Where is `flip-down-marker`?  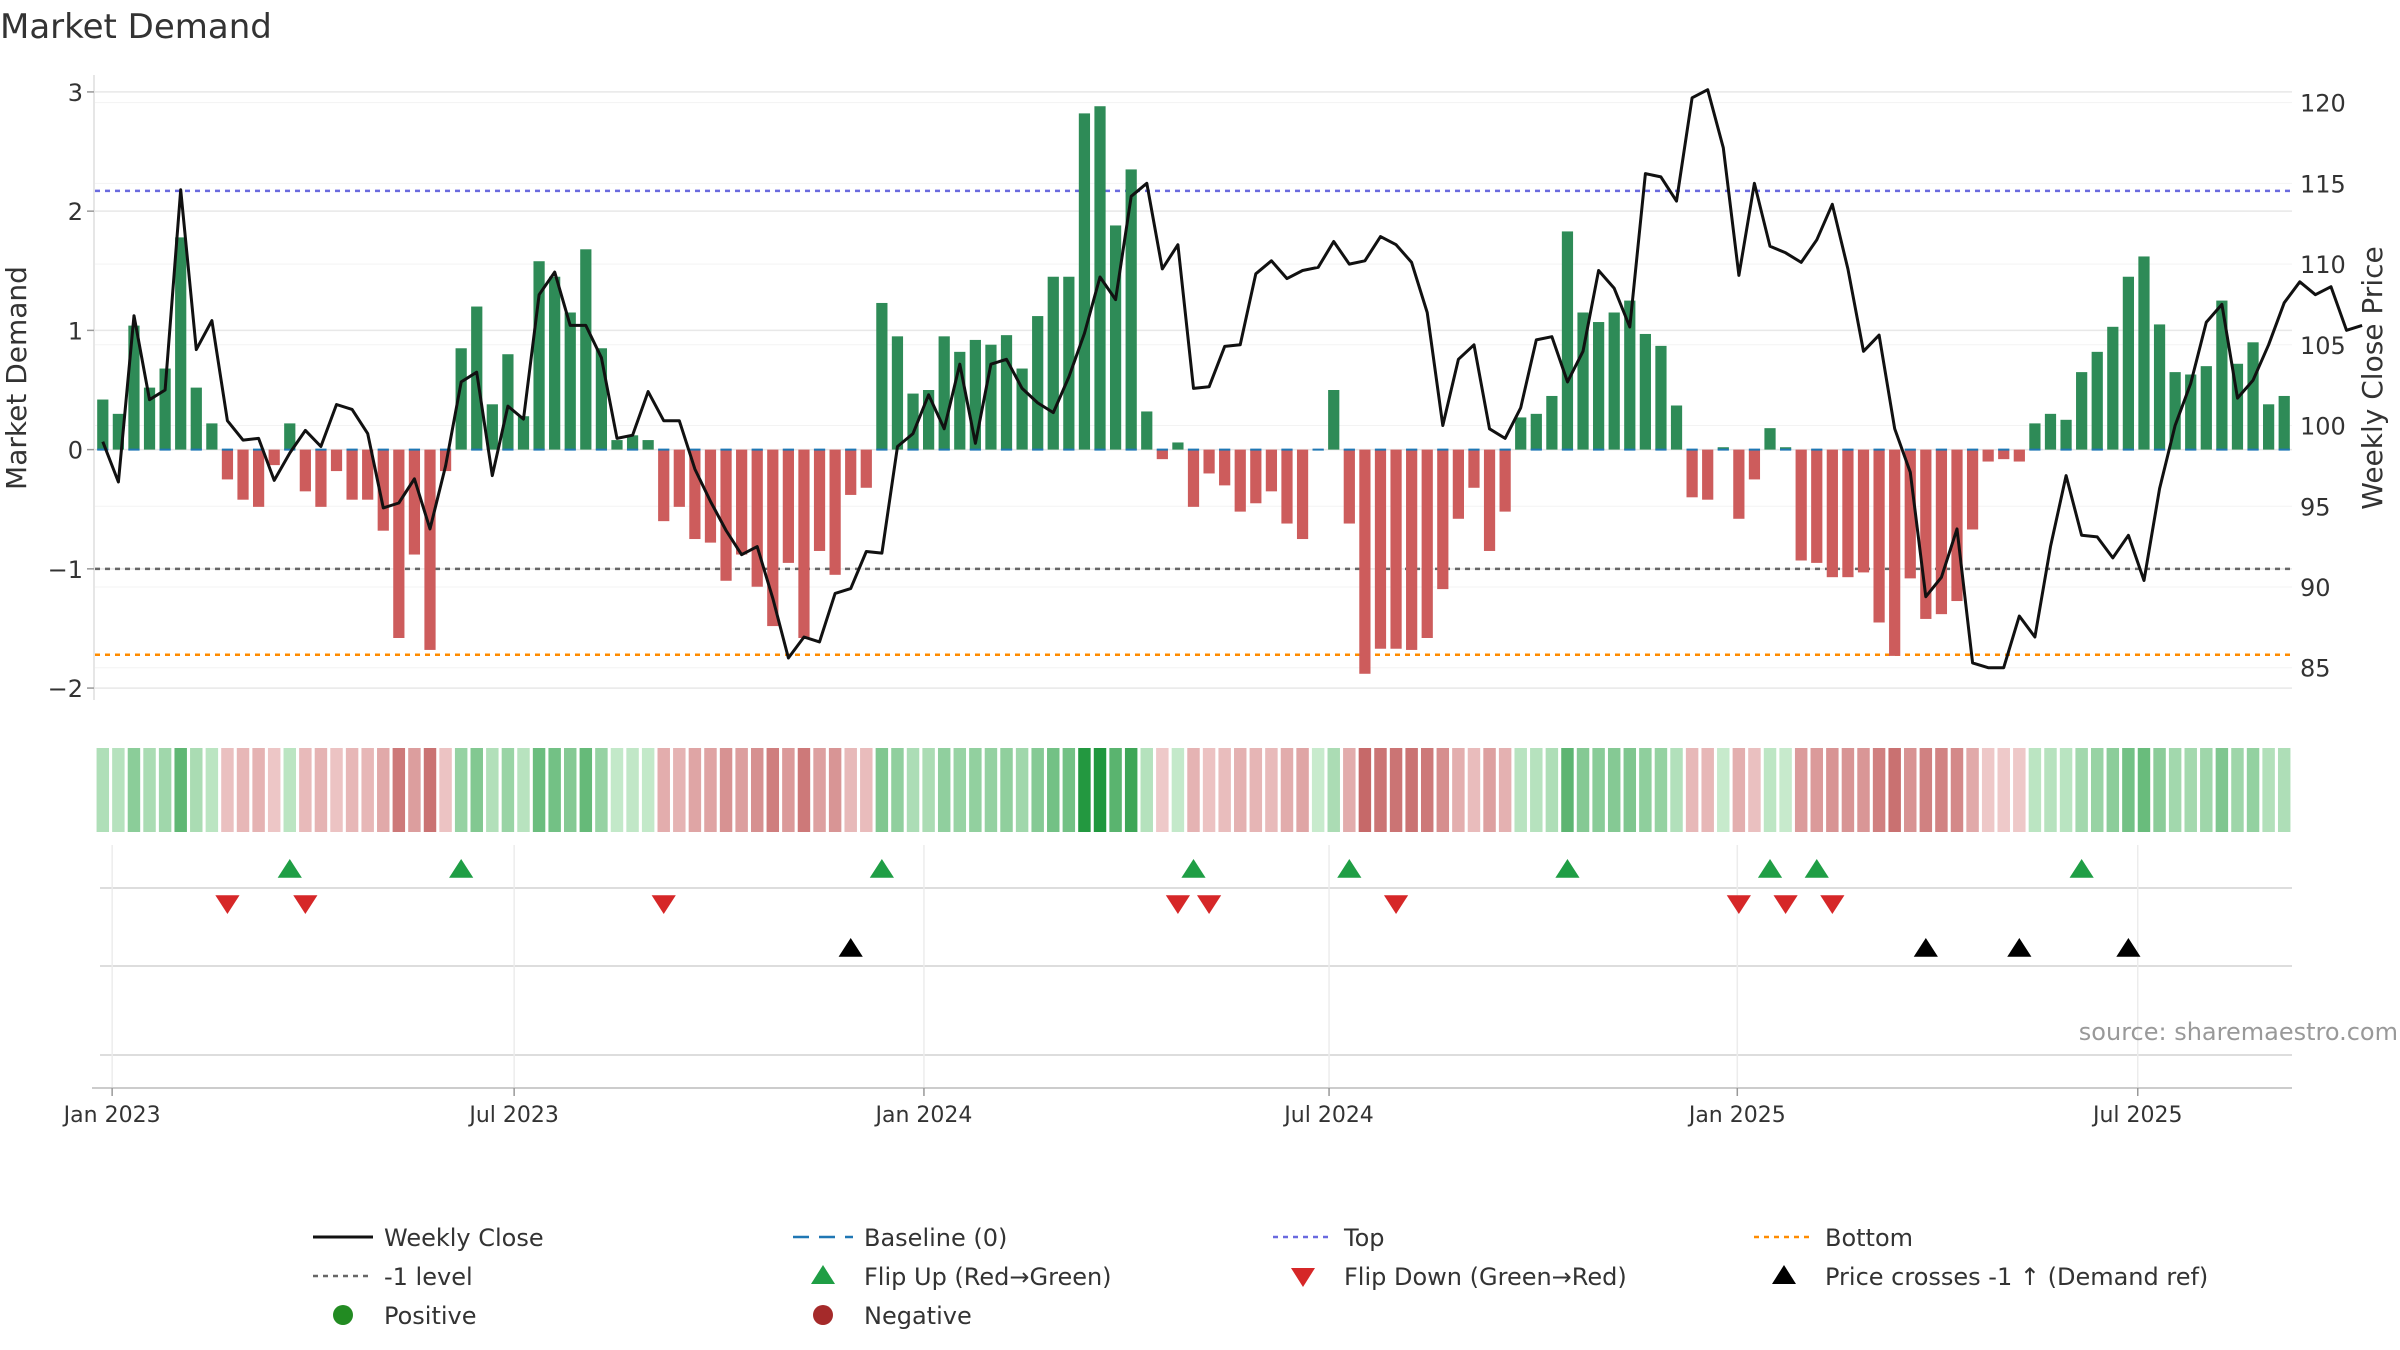 flip-down-marker is located at coordinates (1209, 904).